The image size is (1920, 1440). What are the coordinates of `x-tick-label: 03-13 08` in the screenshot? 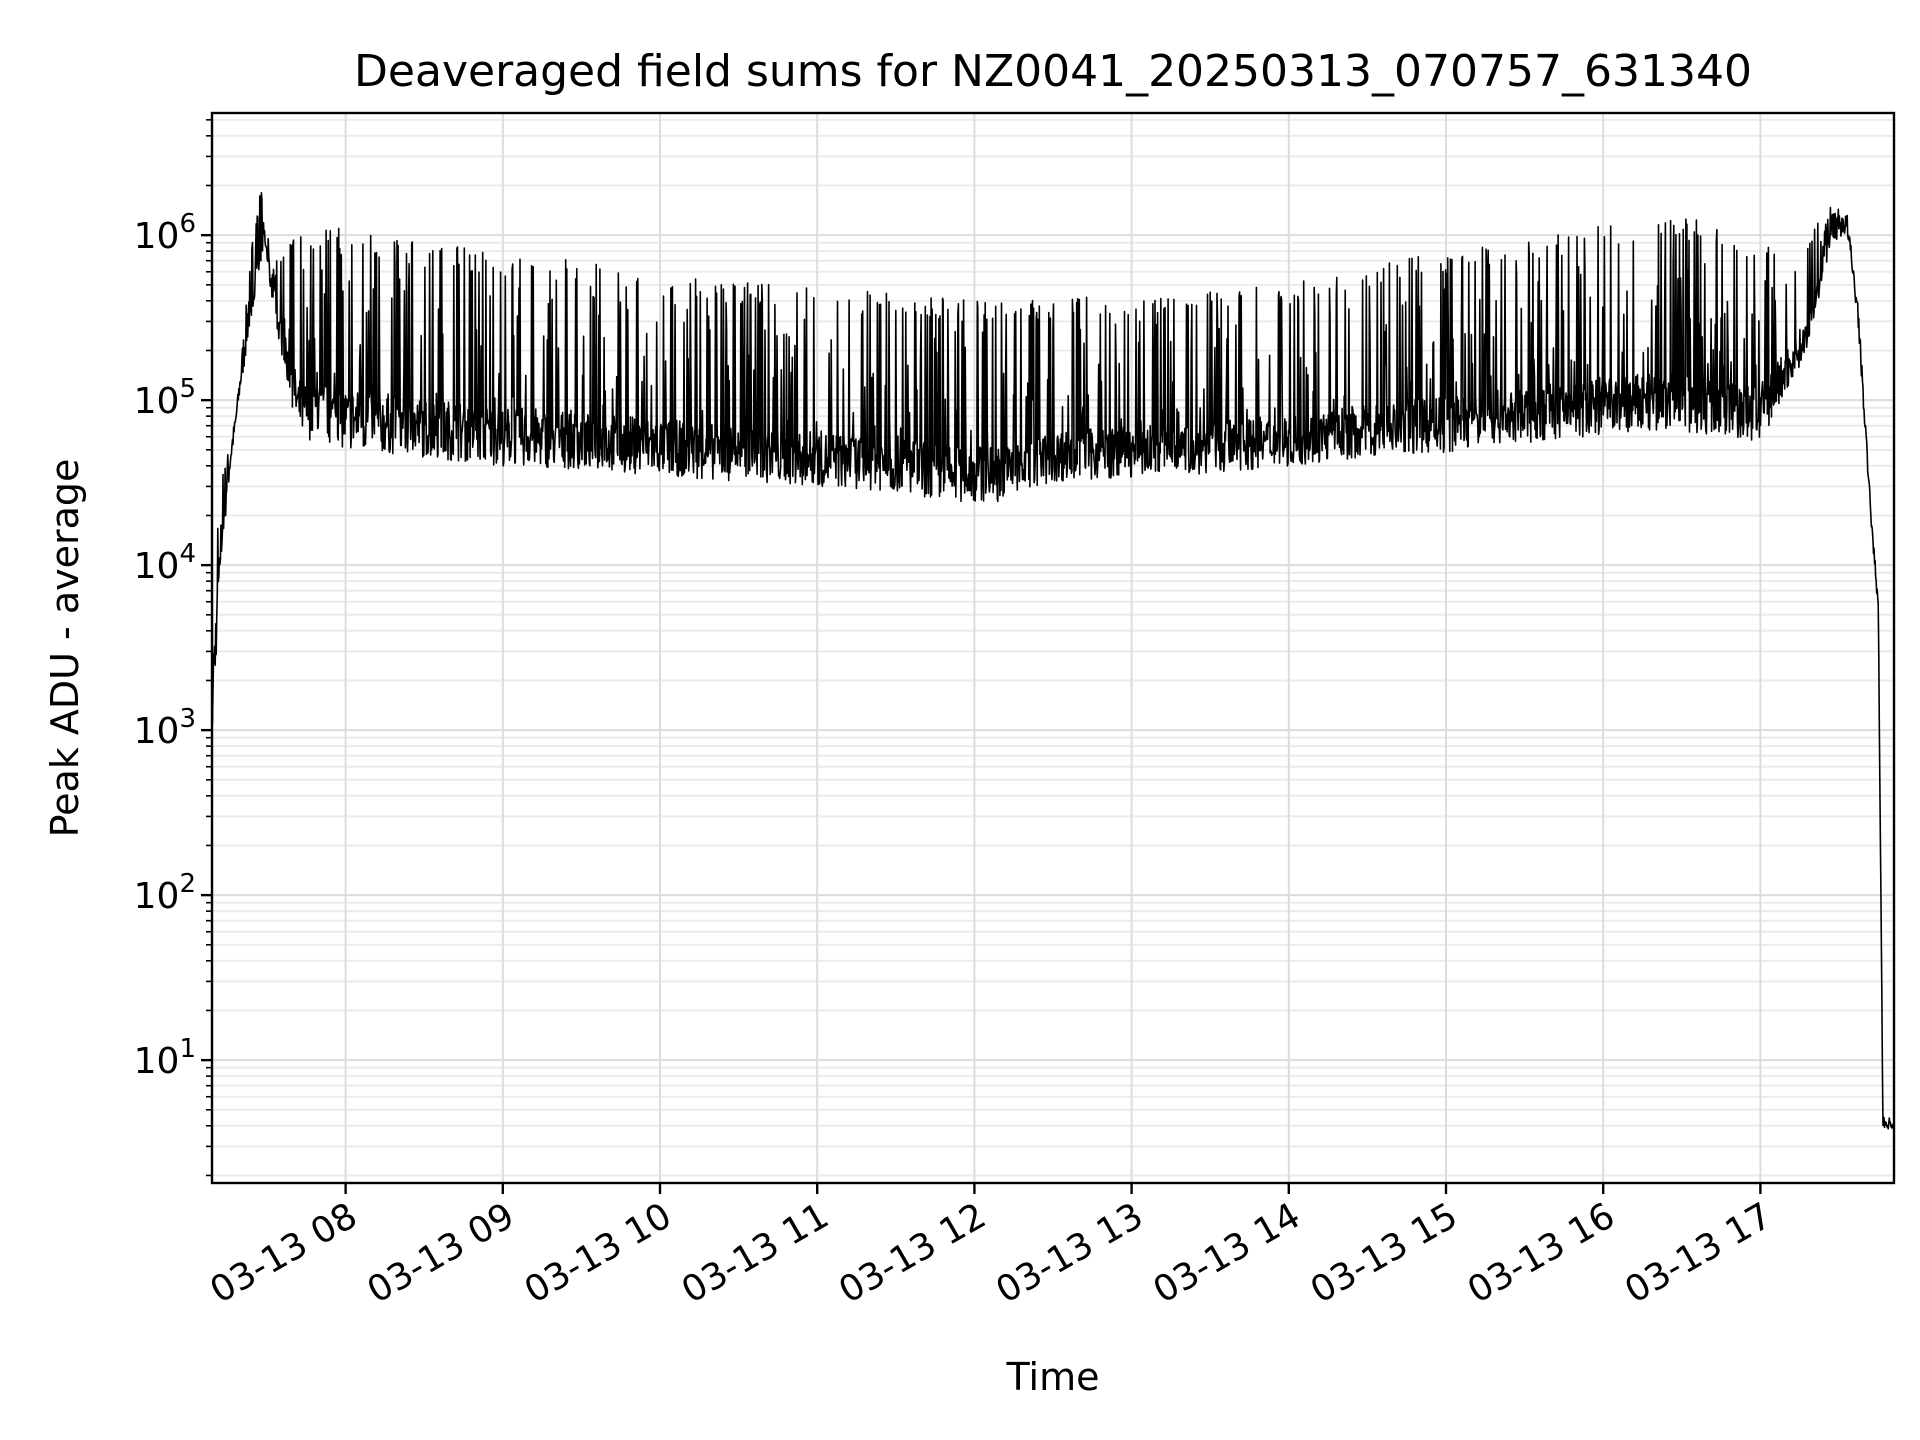 It's located at (283, 1253).